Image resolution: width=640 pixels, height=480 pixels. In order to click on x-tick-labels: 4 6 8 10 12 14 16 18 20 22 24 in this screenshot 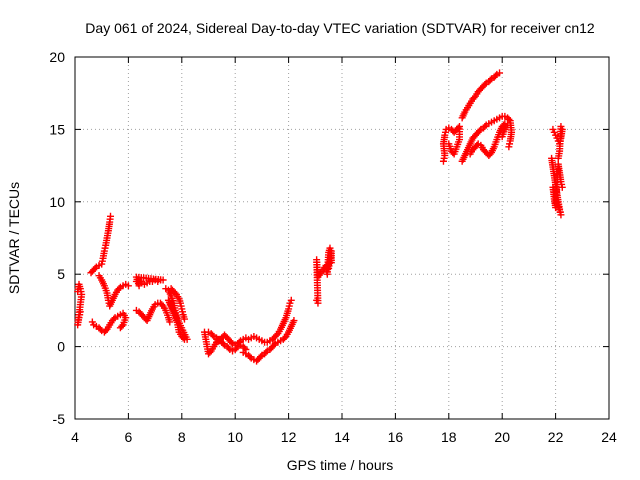, I will do `click(344, 437)`.